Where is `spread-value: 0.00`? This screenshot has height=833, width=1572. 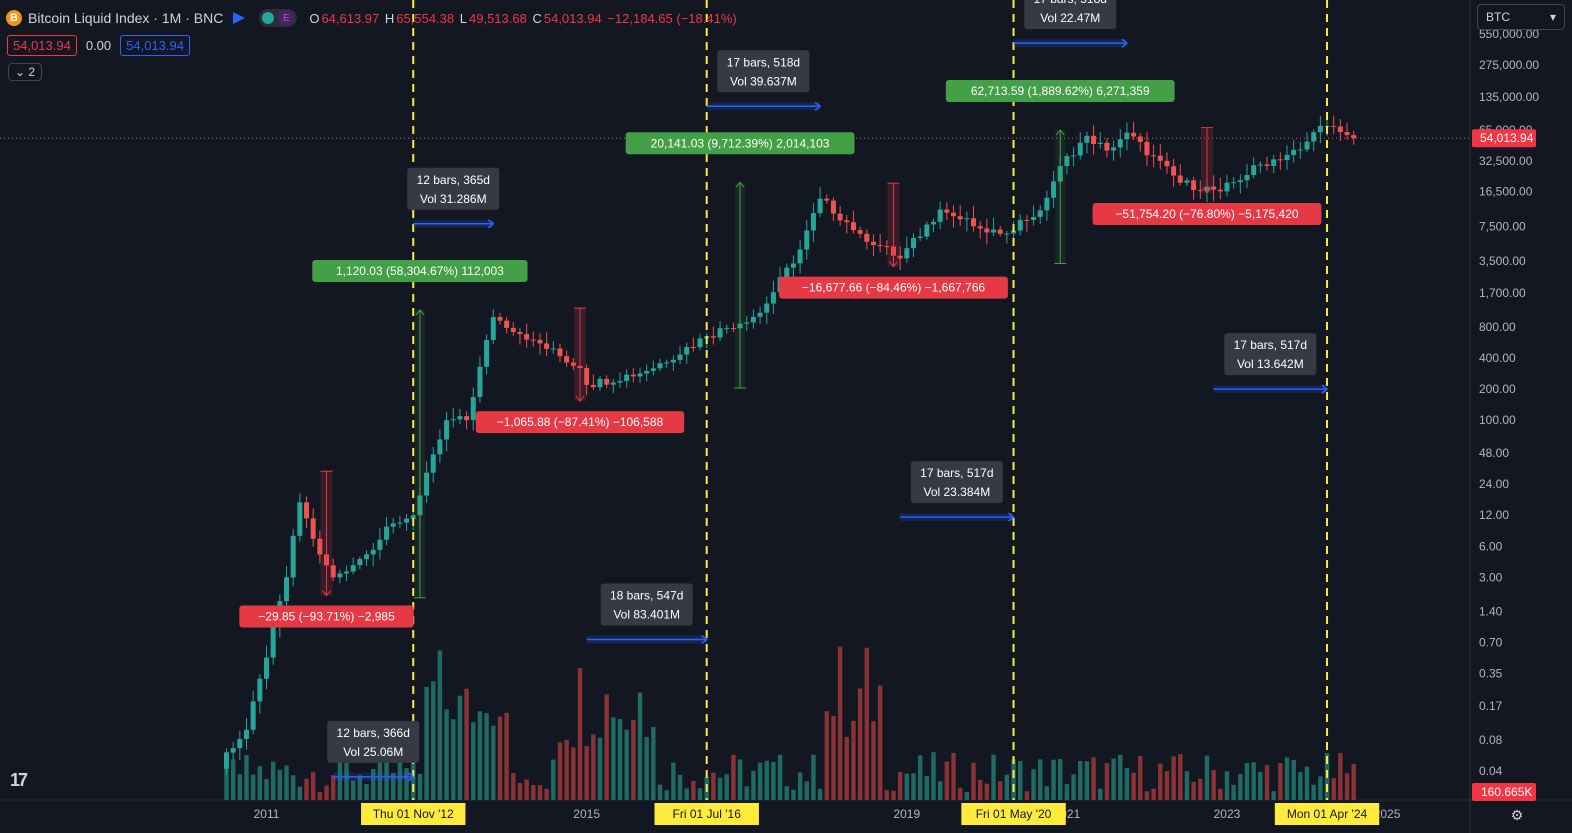 spread-value: 0.00 is located at coordinates (98, 45).